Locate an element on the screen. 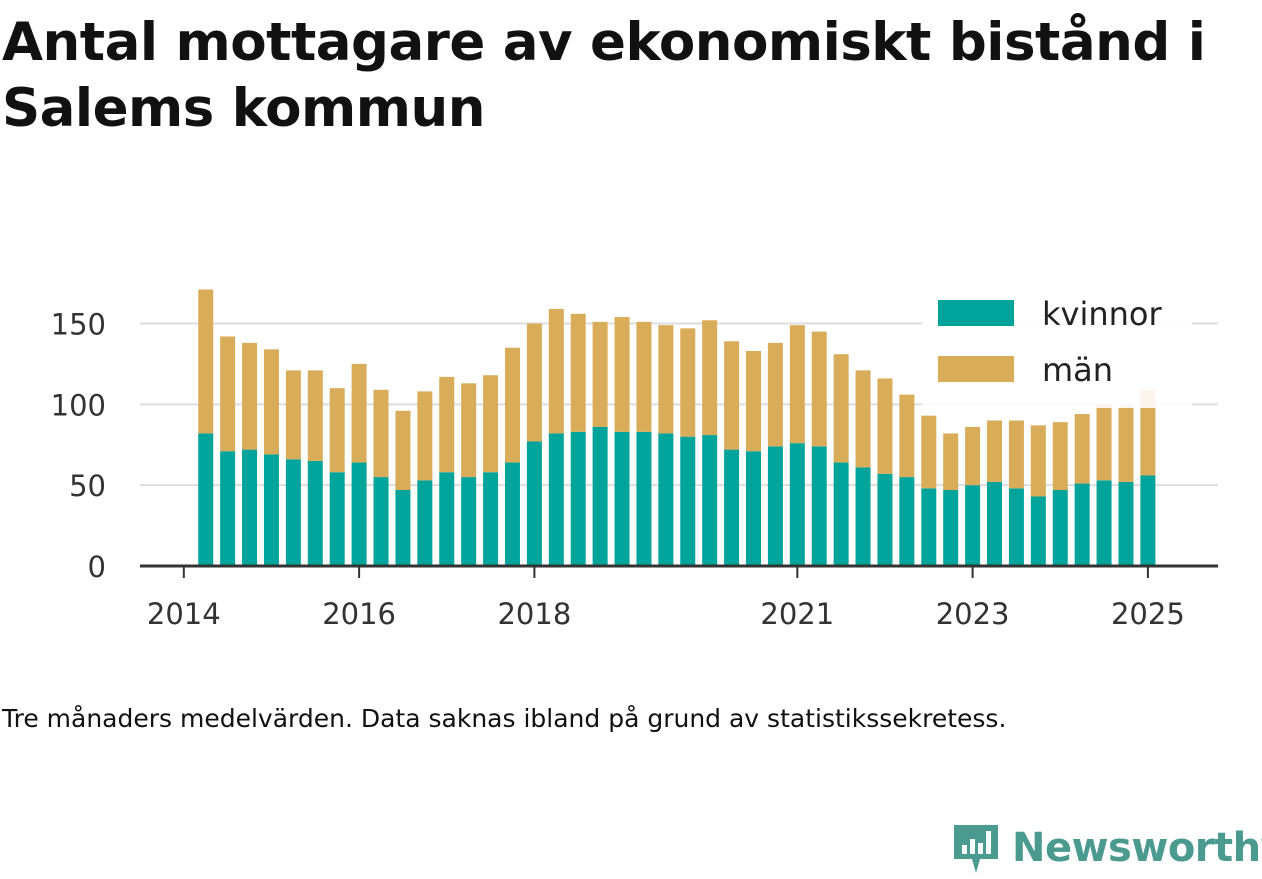 This screenshot has width=1262, height=879. y-tick-label: 0 is located at coordinates (97, 567).